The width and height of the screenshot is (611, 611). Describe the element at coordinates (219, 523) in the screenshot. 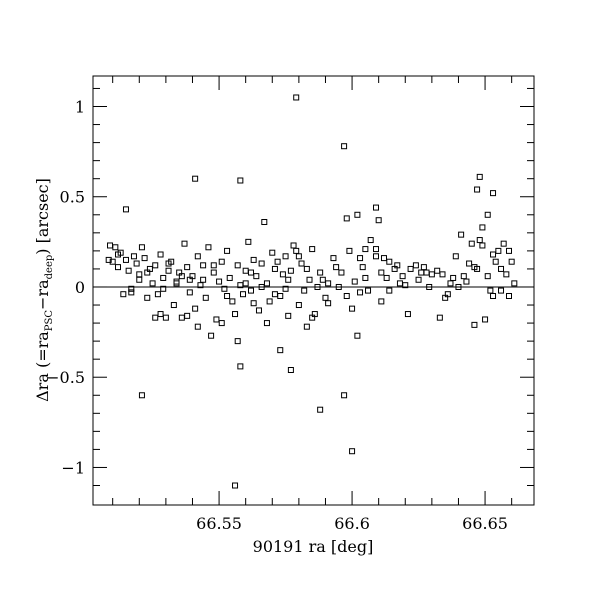

I see `x-tick-label: 66.55` at that location.